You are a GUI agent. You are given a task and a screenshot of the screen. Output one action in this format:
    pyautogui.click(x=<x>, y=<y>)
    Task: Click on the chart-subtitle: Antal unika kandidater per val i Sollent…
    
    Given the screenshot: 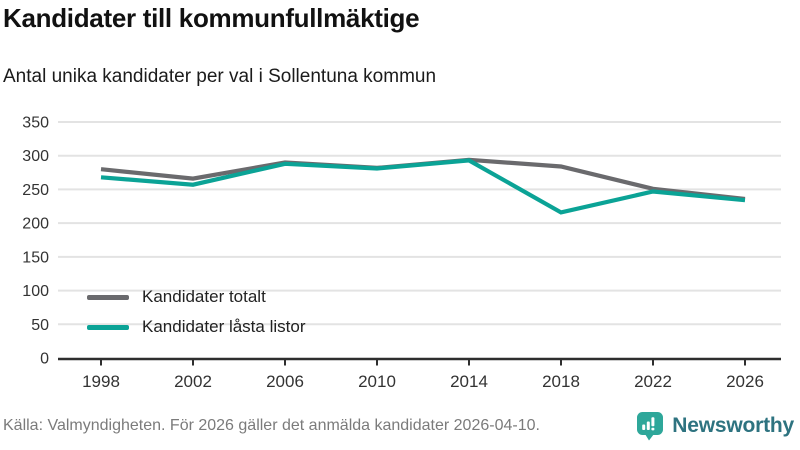 What is the action you would take?
    pyautogui.click(x=220, y=76)
    